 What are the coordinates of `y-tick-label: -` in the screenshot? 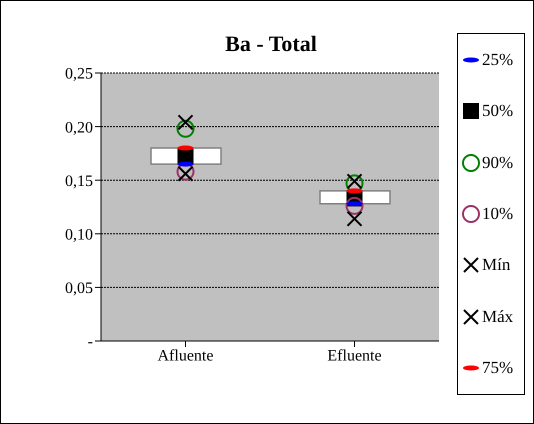 It's located at (90, 342).